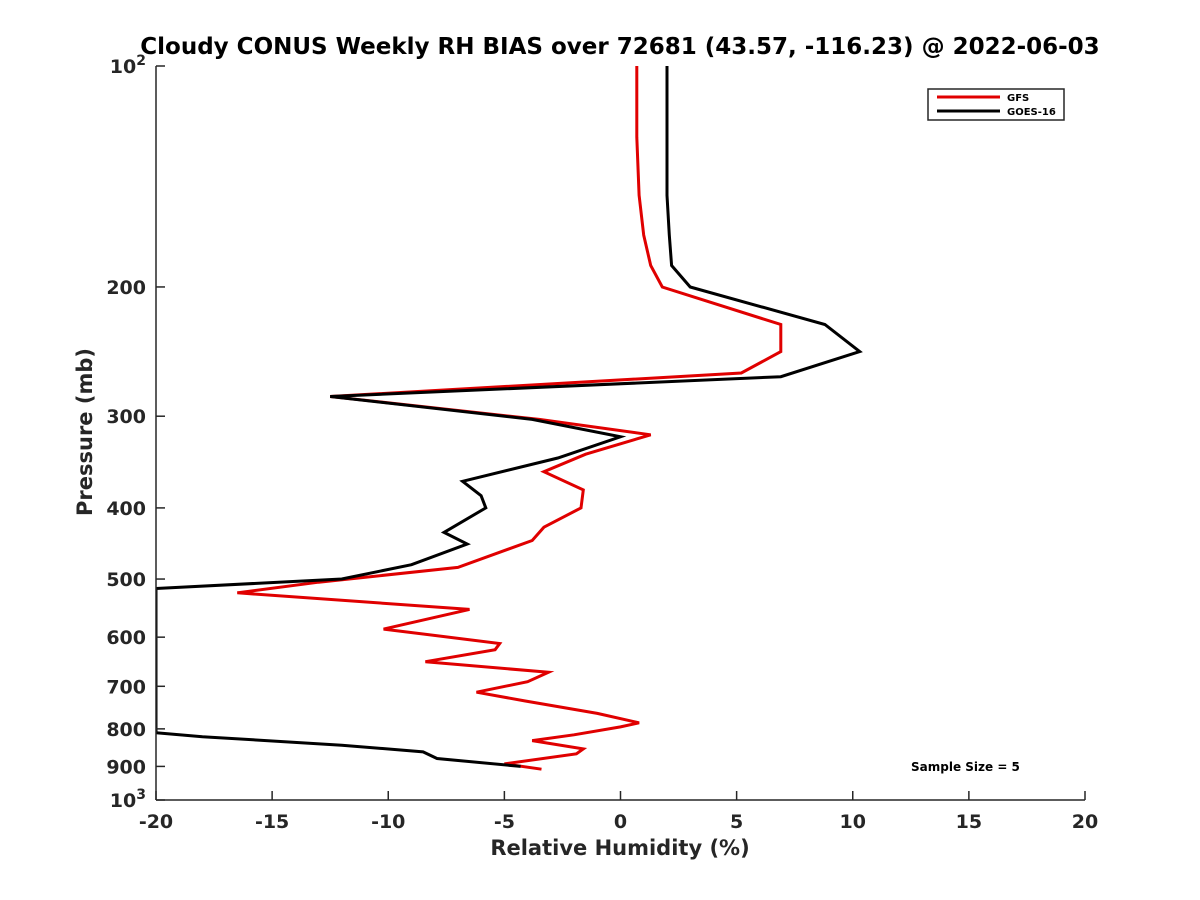 This screenshot has width=1200, height=900. I want to click on y-tick-label: 200, so click(126, 288).